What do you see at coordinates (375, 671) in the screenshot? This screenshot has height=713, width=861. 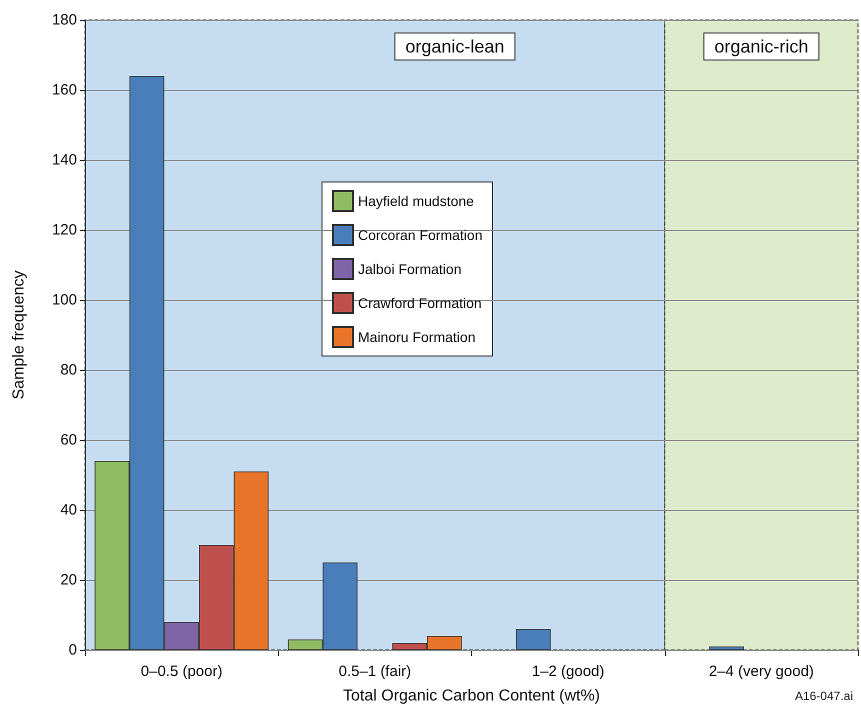 I see `x-tick-label: 0.5–1 (fair)` at bounding box center [375, 671].